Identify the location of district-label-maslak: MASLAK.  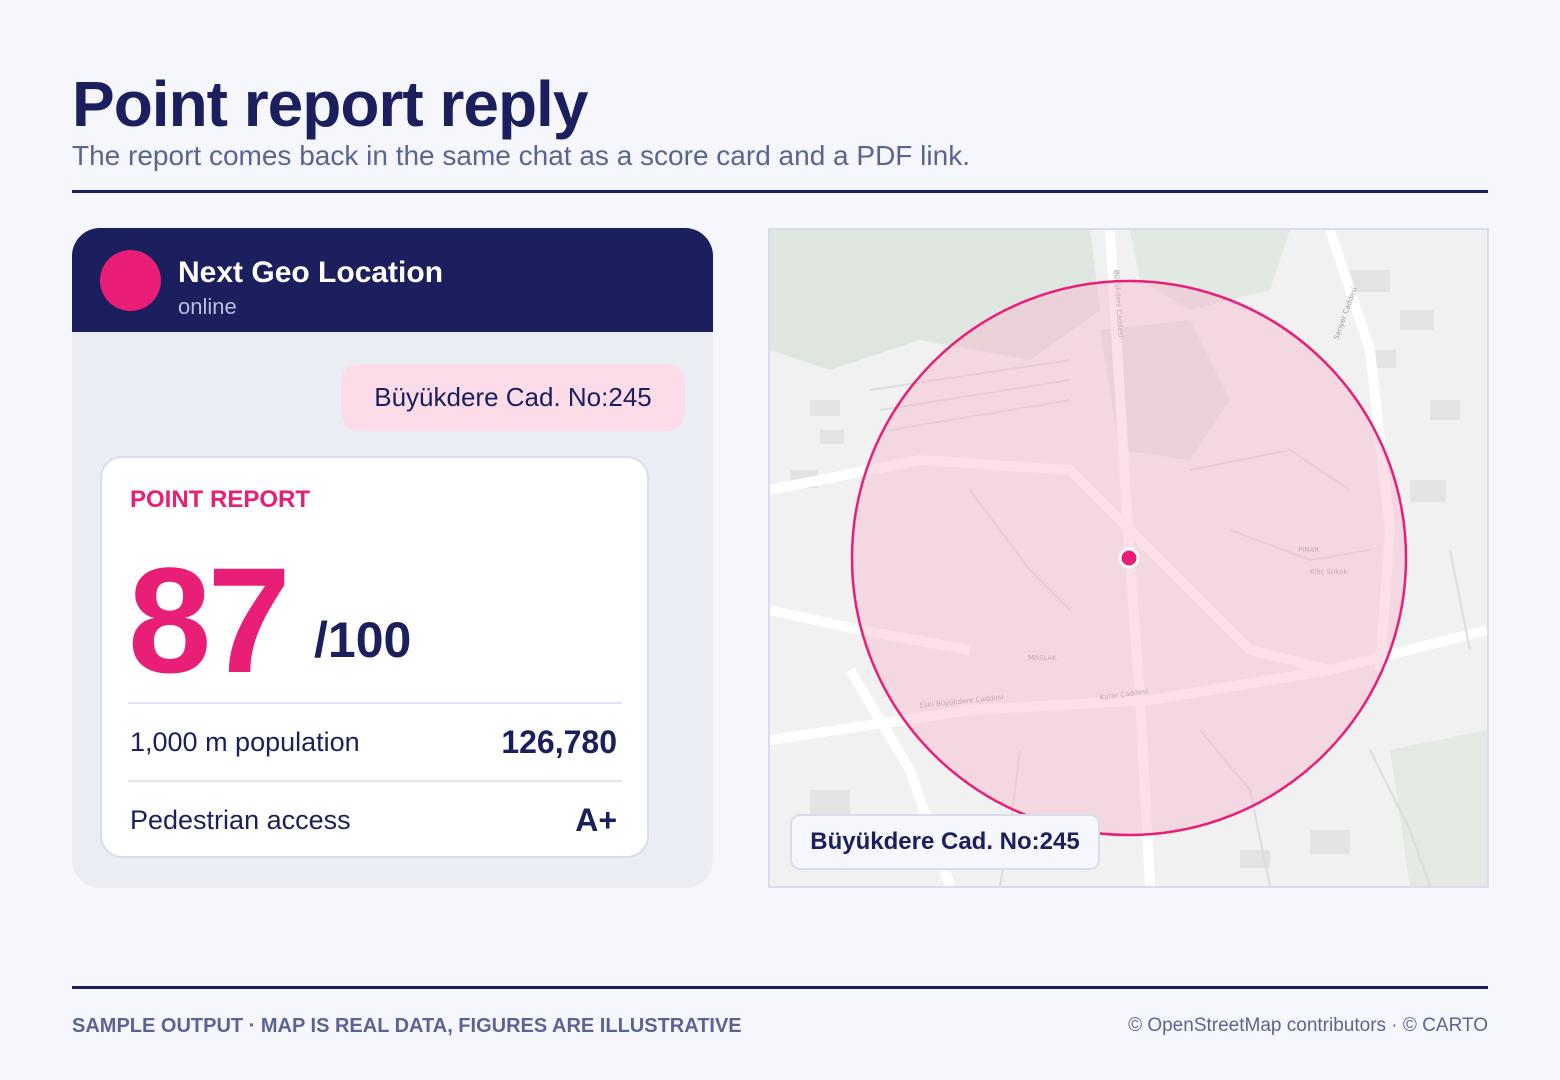
(1042, 658).